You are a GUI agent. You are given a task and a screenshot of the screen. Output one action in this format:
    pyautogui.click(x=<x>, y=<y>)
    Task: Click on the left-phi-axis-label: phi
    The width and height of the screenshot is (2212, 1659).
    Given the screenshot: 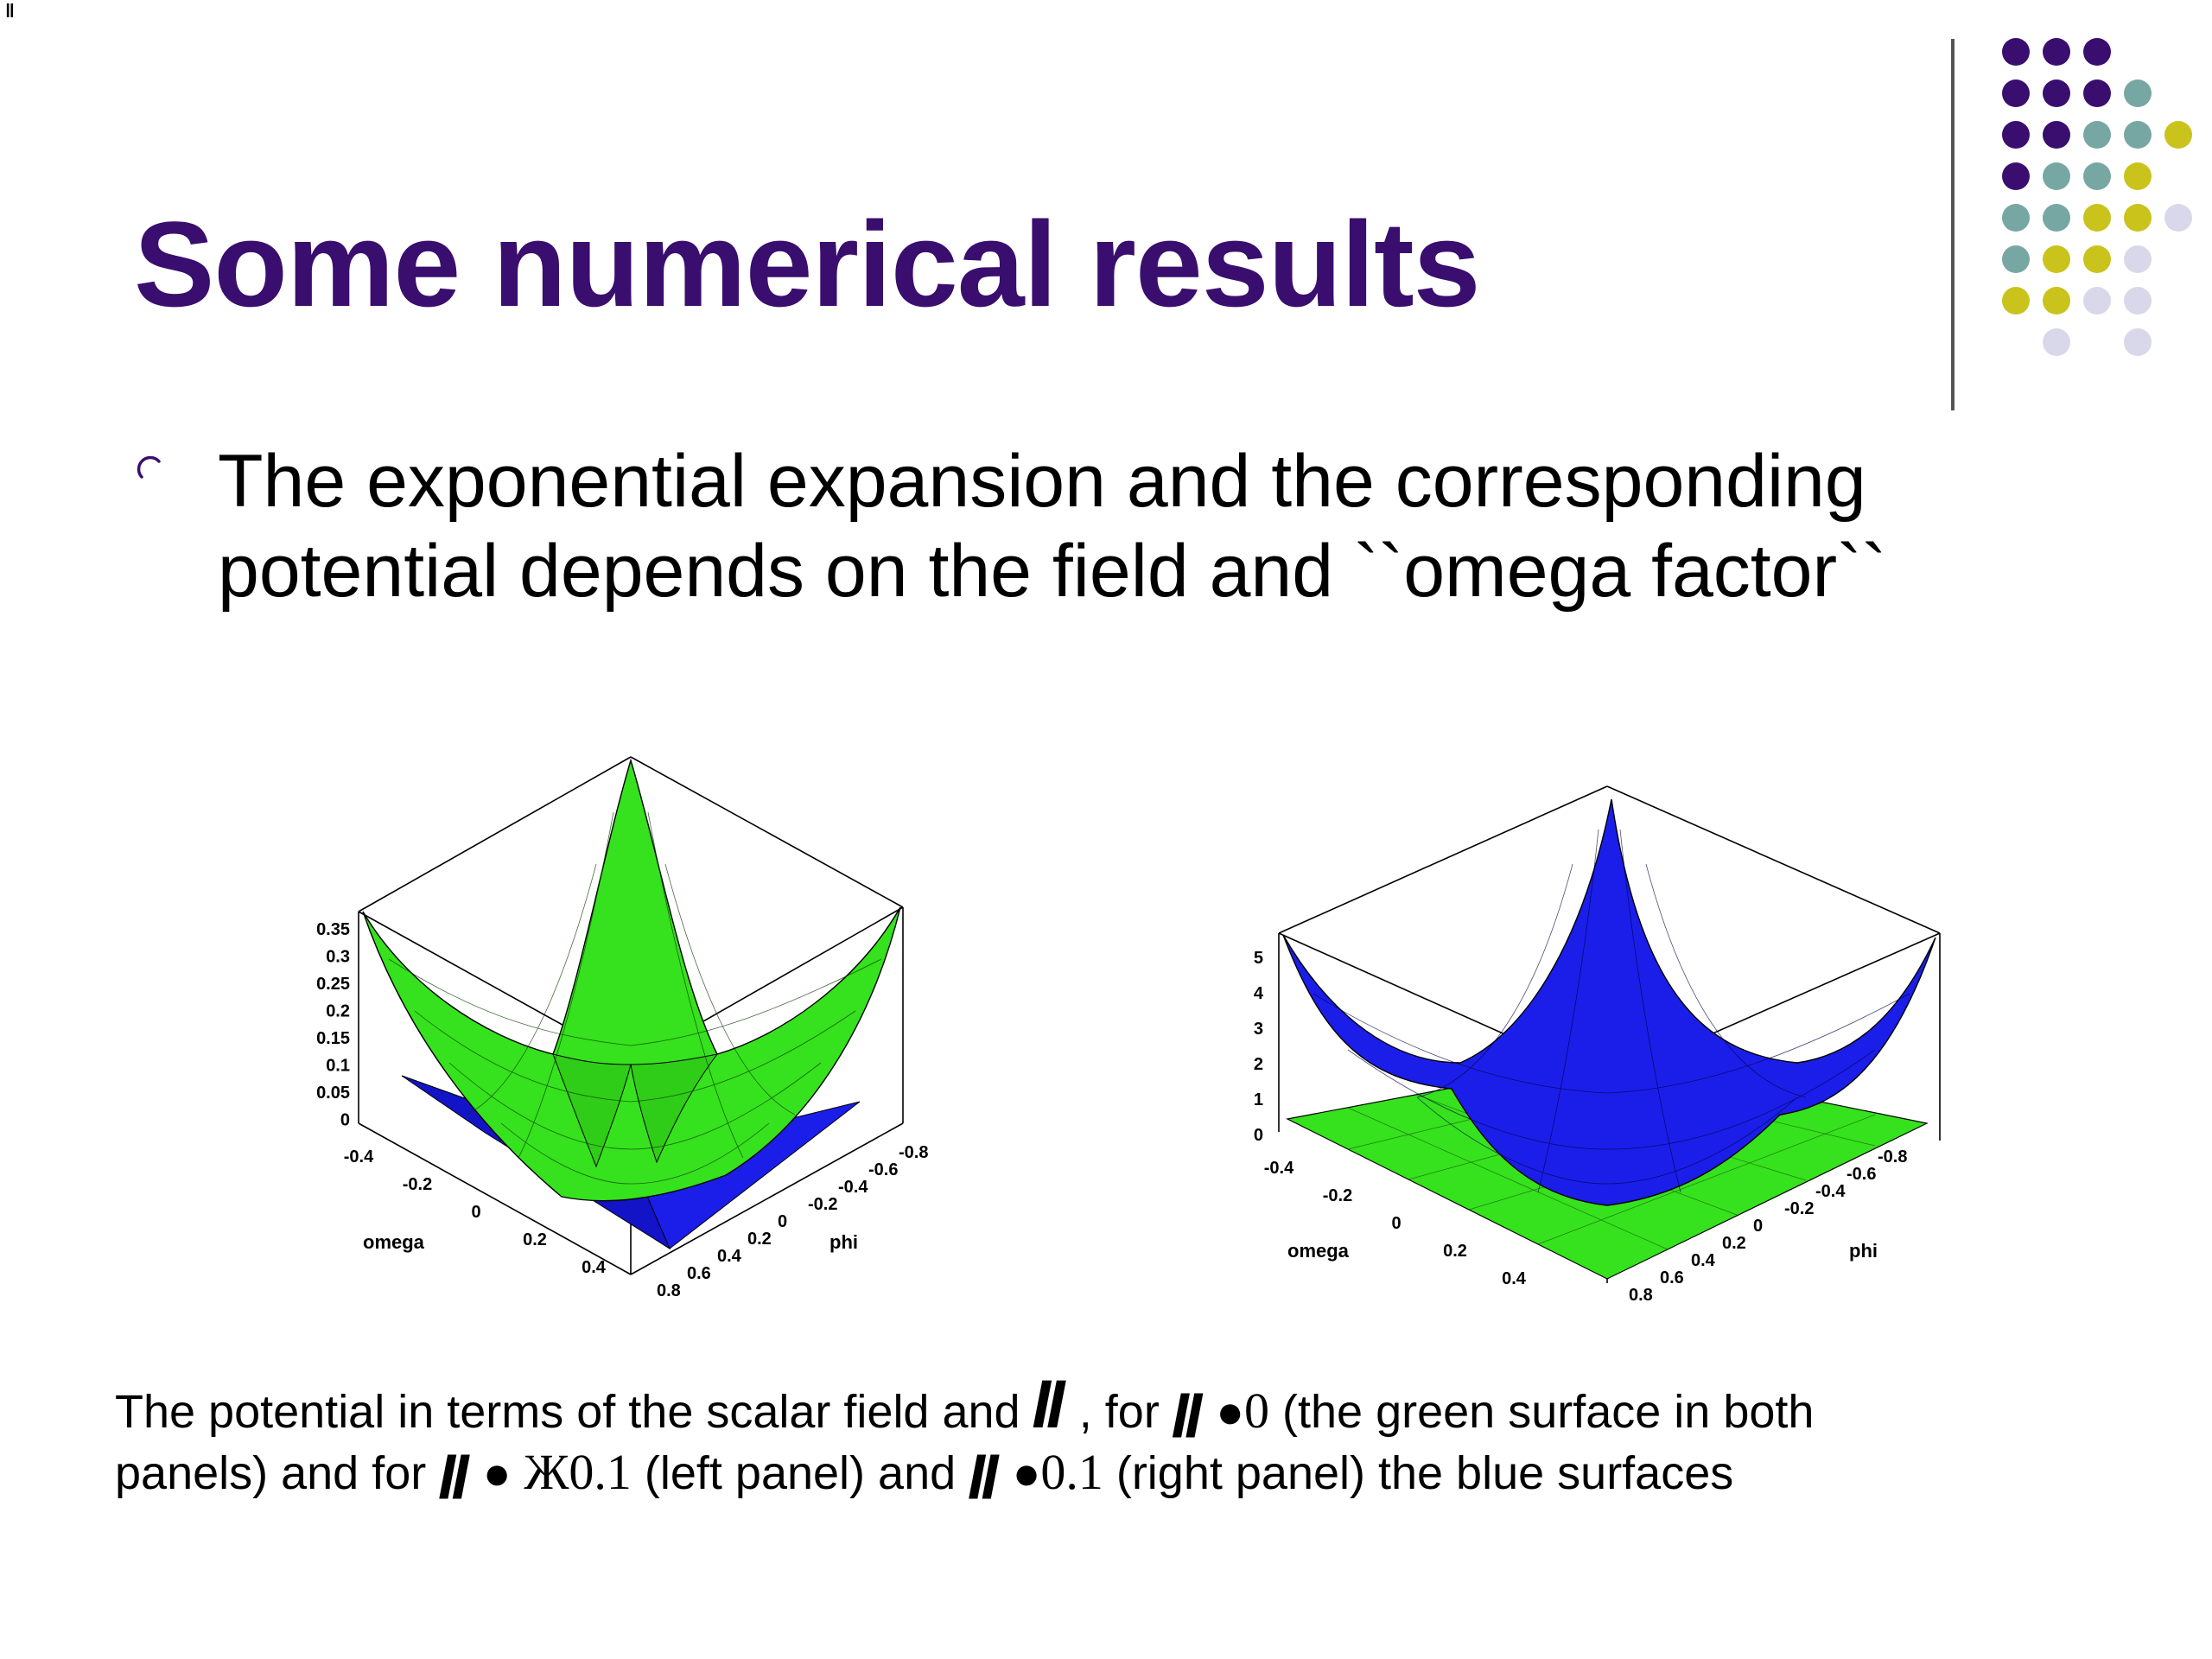 What is the action you would take?
    pyautogui.click(x=844, y=1242)
    